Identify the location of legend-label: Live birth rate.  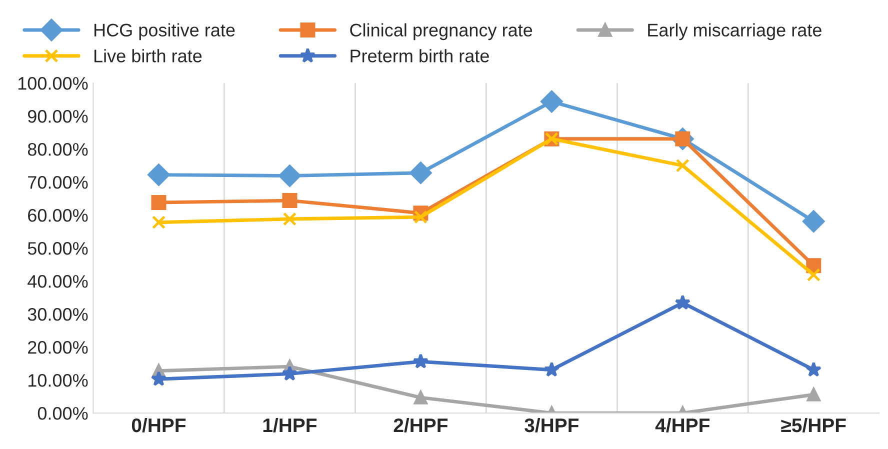
(148, 55).